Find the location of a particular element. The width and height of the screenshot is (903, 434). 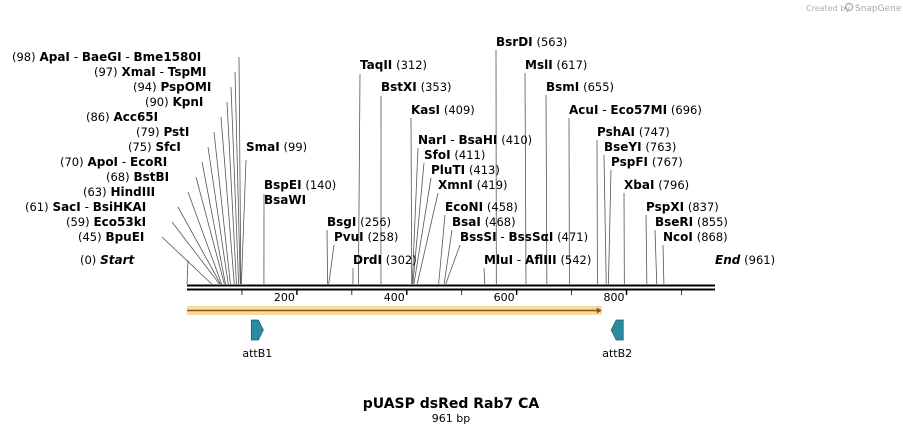

site-label-pspfi: PspFI (767) is located at coordinates (647, 162).